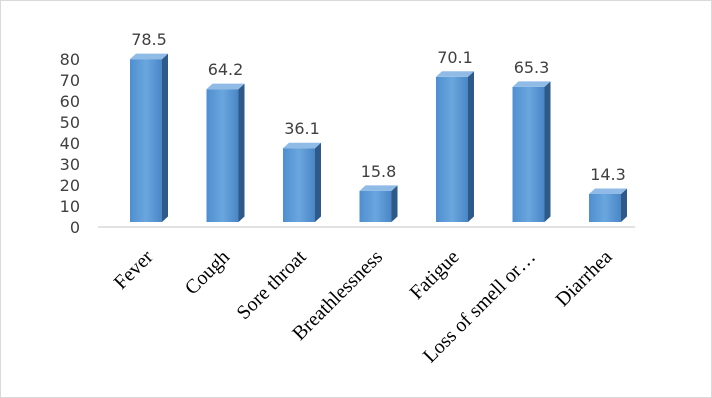 This screenshot has width=712, height=398. I want to click on data-label: 65.3, so click(532, 67).